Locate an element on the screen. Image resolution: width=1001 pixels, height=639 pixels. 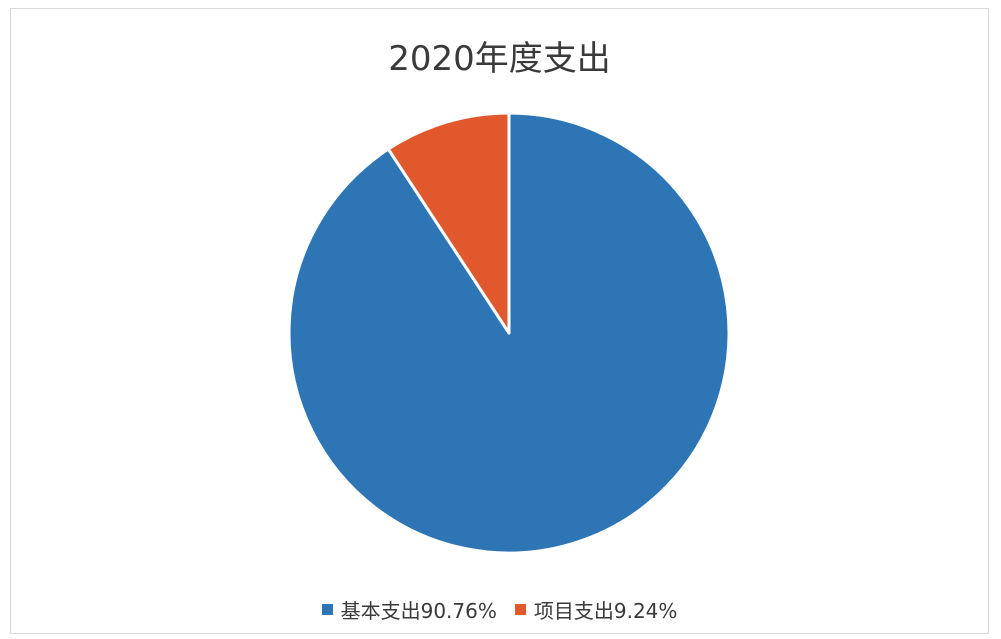
chart-title: 2020年度支出 is located at coordinates (499, 59).